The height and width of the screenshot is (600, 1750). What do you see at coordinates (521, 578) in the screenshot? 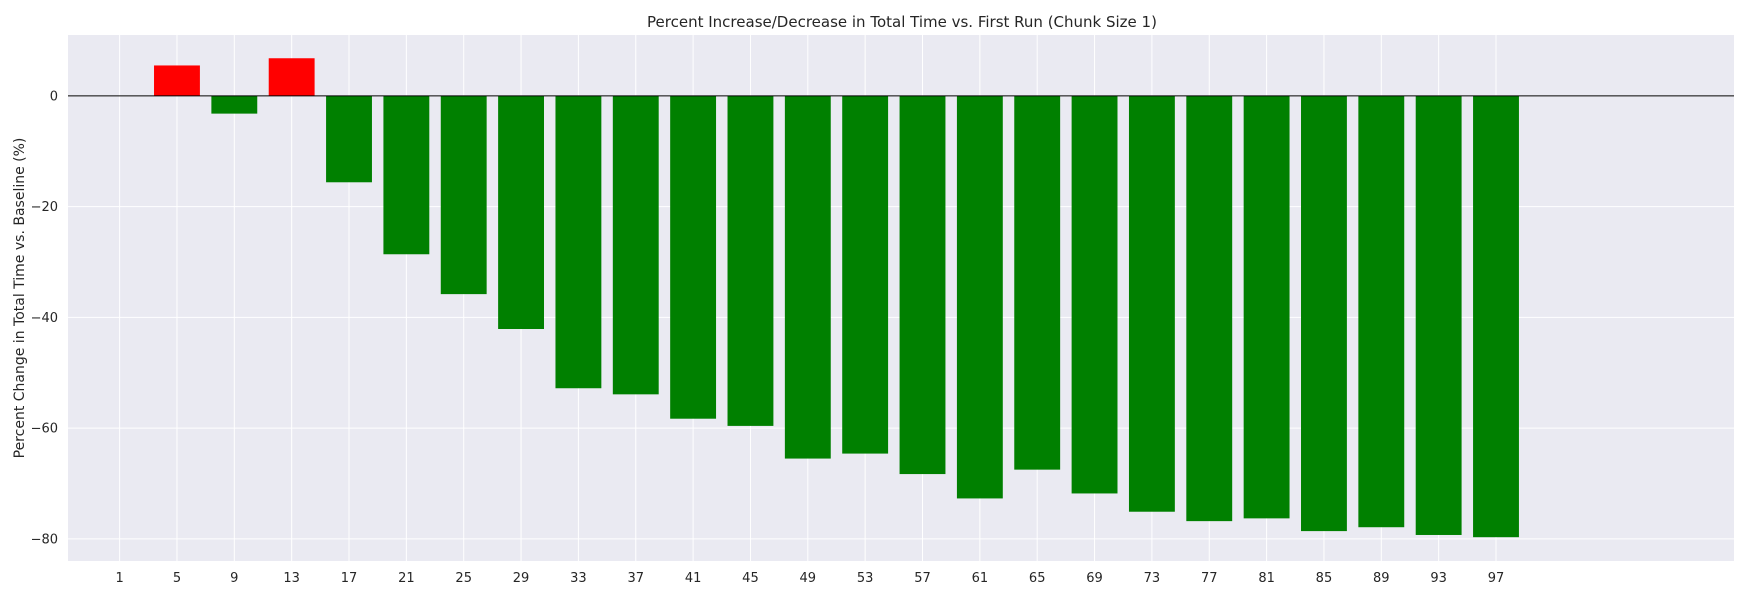
I see `x-tick-label: 29` at bounding box center [521, 578].